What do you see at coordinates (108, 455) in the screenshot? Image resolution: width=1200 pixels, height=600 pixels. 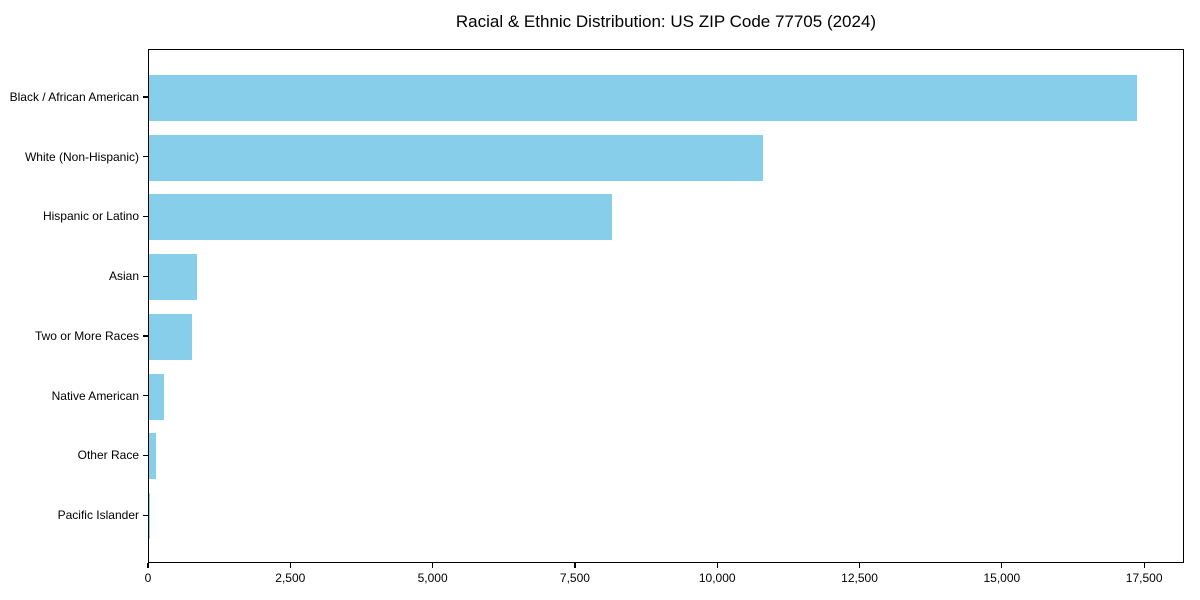 I see `y-tick-label: Other Race` at bounding box center [108, 455].